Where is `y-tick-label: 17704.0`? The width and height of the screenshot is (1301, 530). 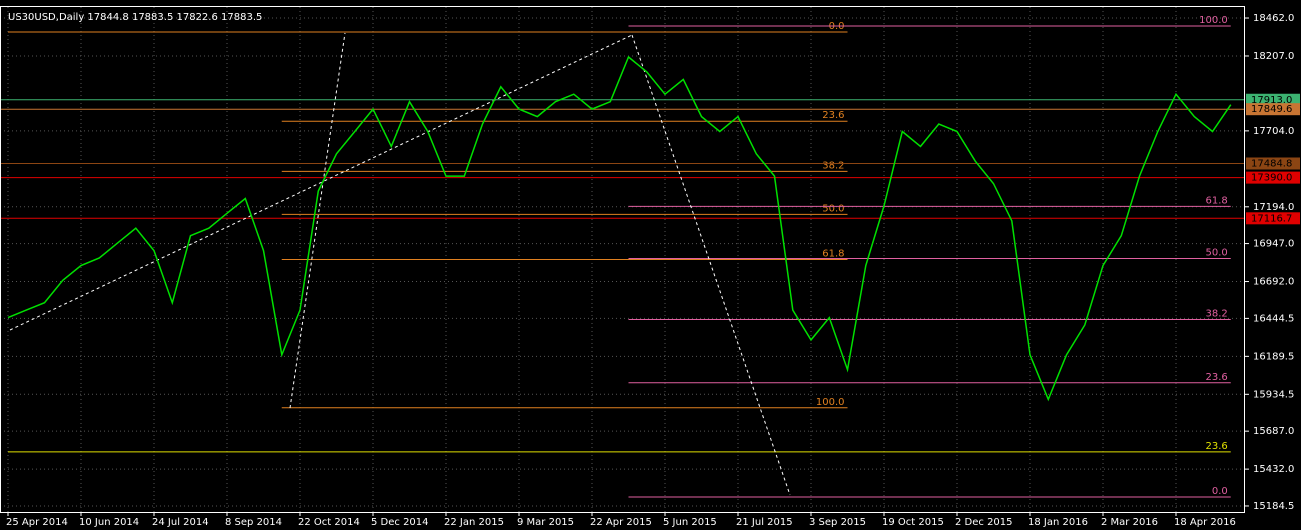 y-tick-label: 17704.0 is located at coordinates (1273, 131).